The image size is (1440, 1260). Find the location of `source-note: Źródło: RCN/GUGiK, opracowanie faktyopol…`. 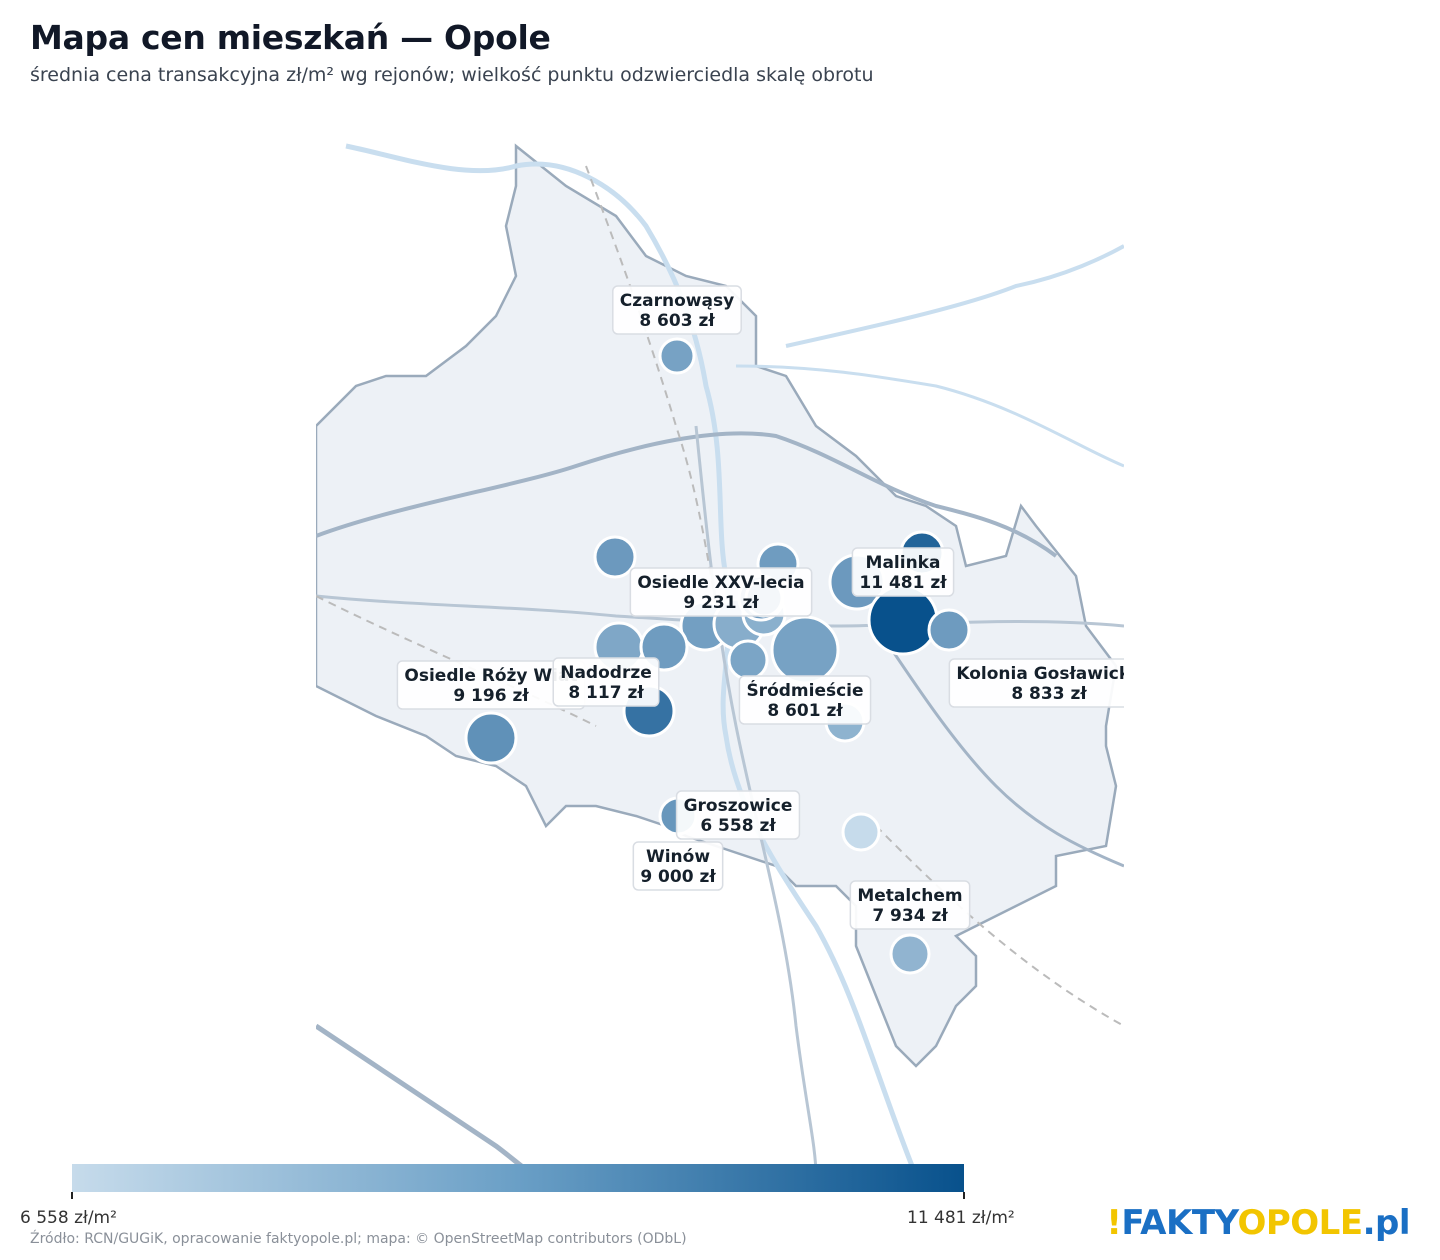

source-note: Źródło: RCN/GUGiK, opracowanie faktyopol… is located at coordinates (358, 1239).